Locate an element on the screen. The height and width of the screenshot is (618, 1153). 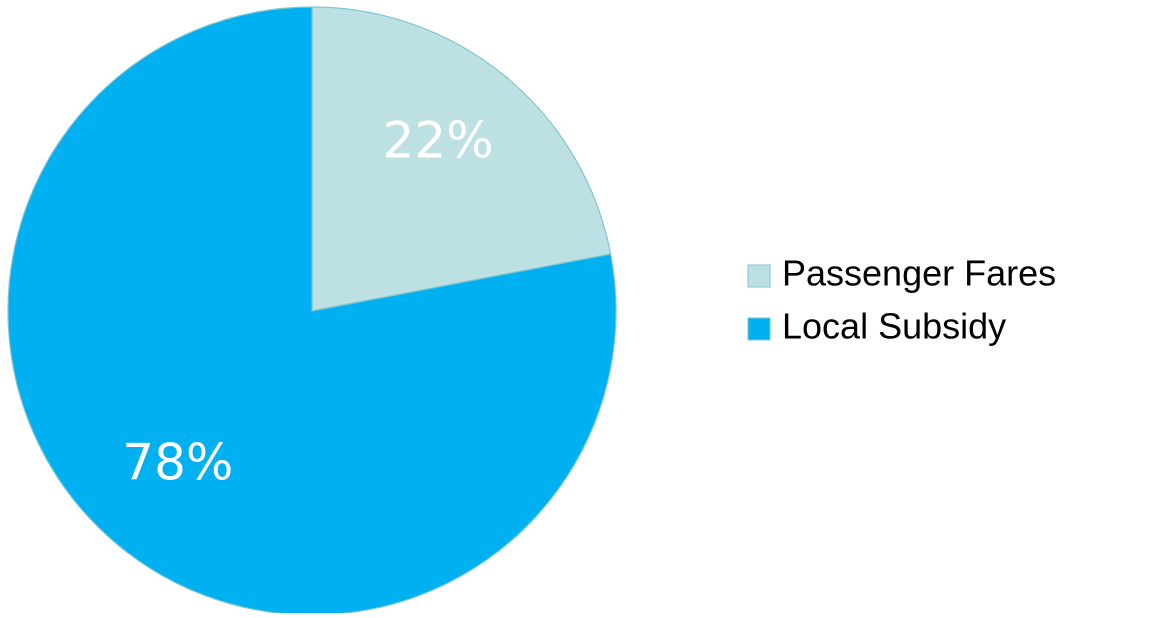
legend-item-passenger-fares: Passenger Fares is located at coordinates (901, 273).